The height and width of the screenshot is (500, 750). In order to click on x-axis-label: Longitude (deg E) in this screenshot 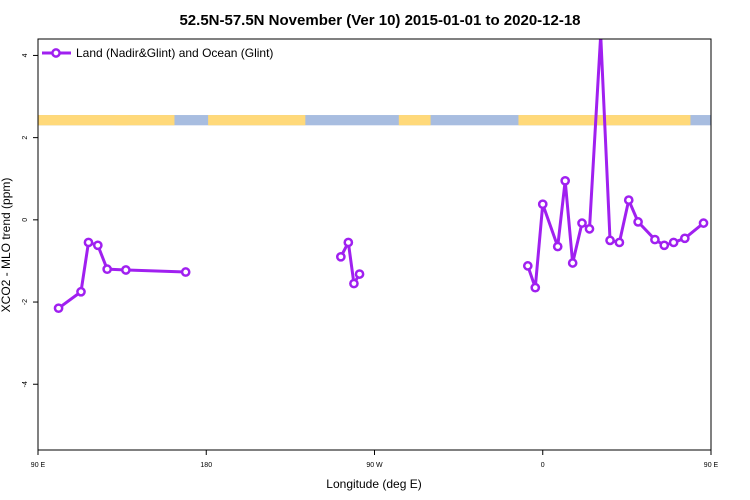, I will do `click(373, 484)`.